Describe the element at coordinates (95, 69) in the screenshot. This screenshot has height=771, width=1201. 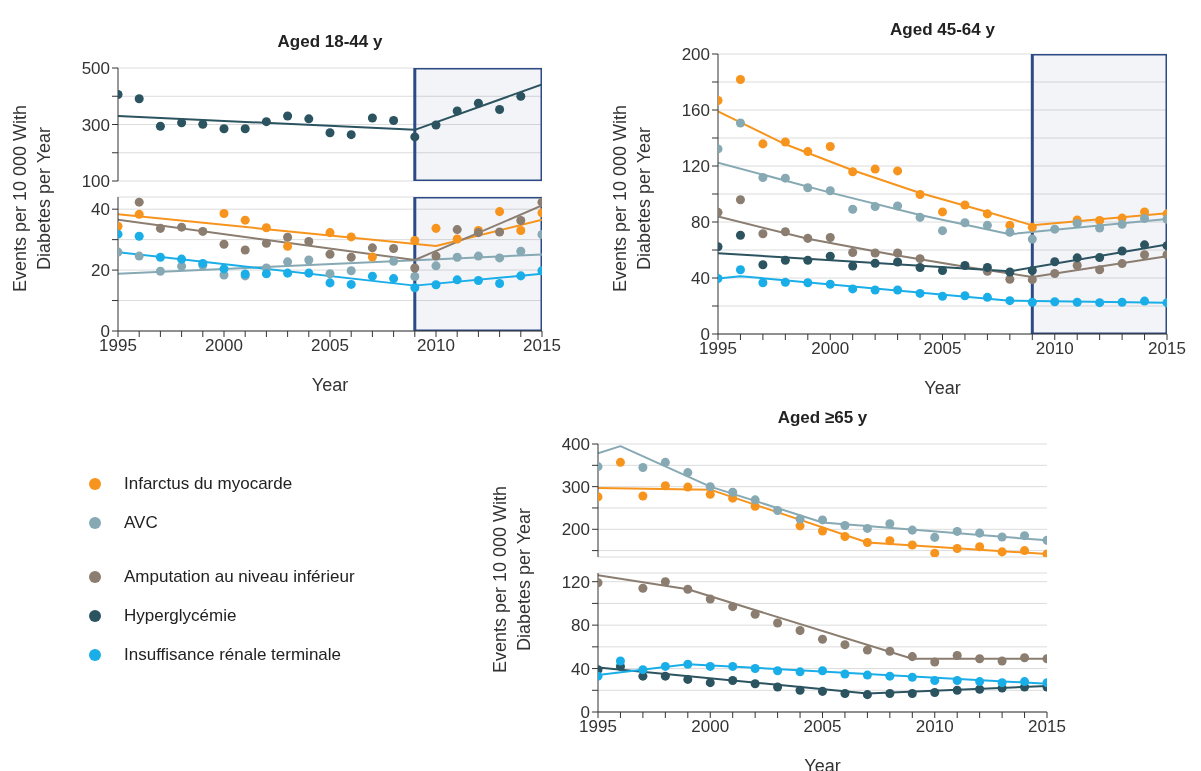
I see `y-tick-label: 500` at that location.